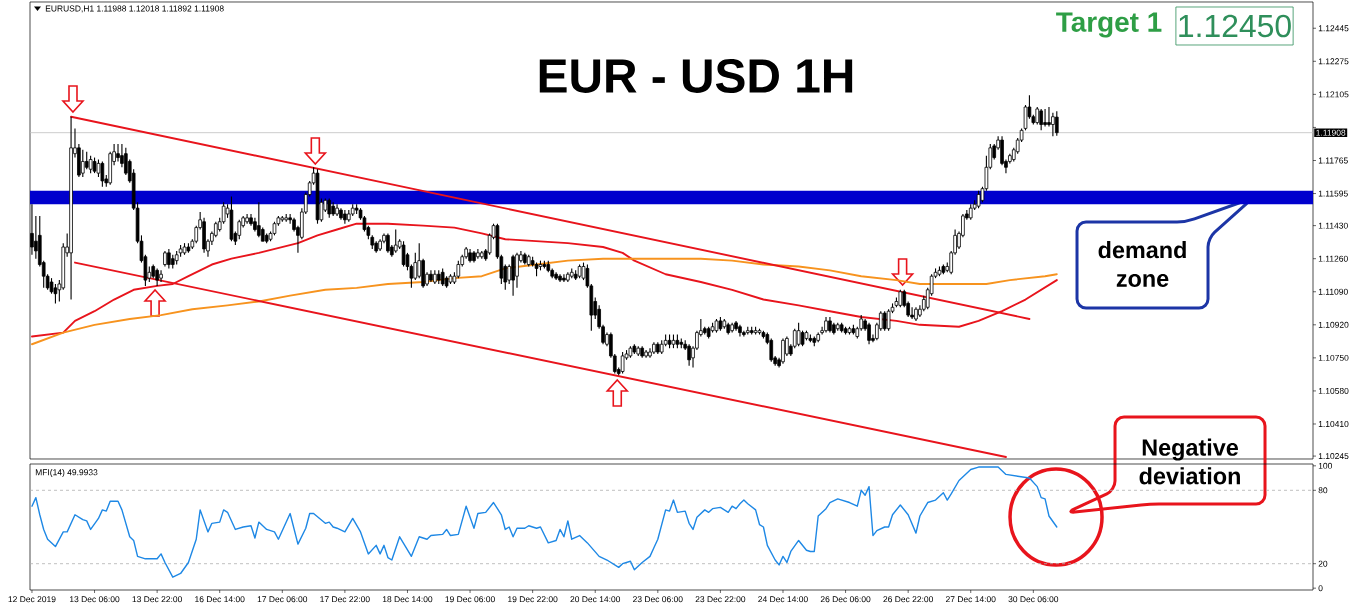 The width and height of the screenshot is (1359, 614). Describe the element at coordinates (1333, 456) in the screenshot. I see `y-tick-label: 1.10245` at that location.